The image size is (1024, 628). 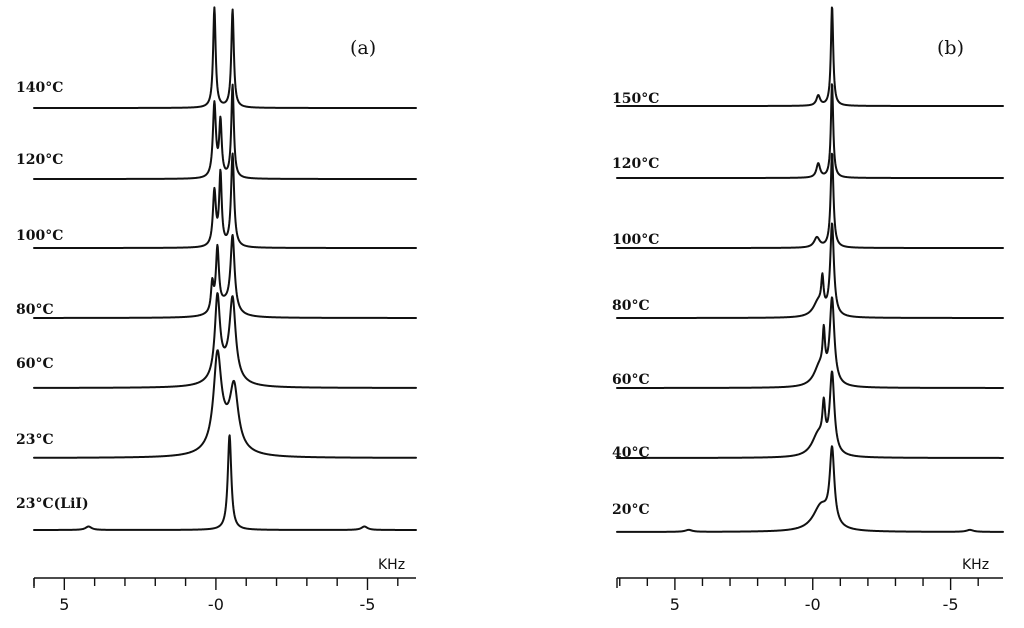 I want to click on temperature-label: 23°C(LiI), so click(x=52, y=504).